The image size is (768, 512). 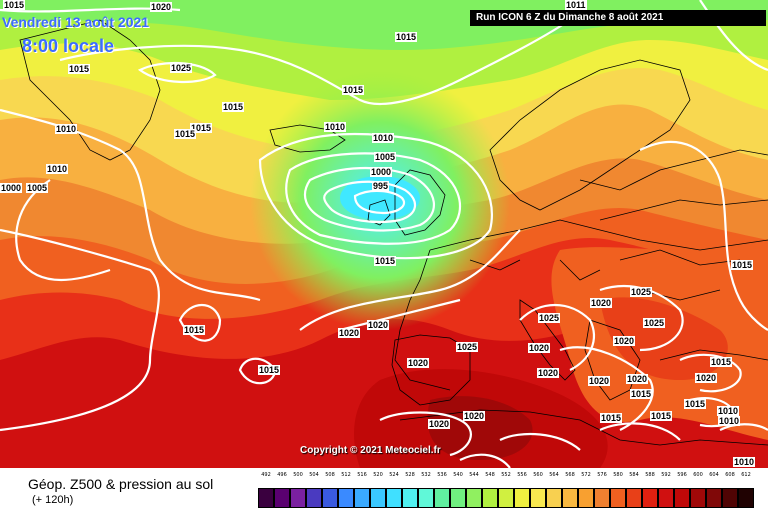 I want to click on isobar-label: 995, so click(x=381, y=186).